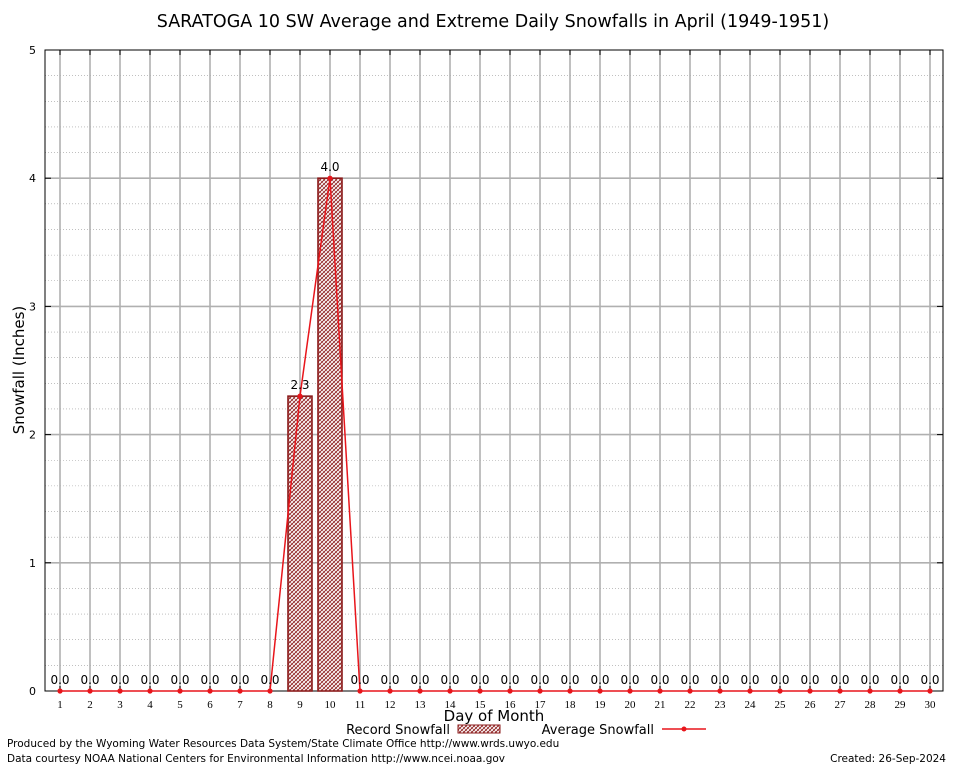 Image resolution: width=954 pixels, height=768 pixels. I want to click on legend-average-label: Average Snowfall, so click(598, 730).